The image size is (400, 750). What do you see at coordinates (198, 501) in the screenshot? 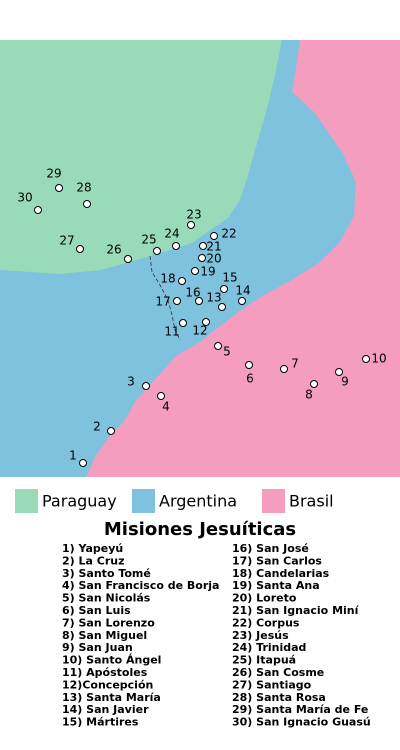
I see `legend-label: Argentina` at bounding box center [198, 501].